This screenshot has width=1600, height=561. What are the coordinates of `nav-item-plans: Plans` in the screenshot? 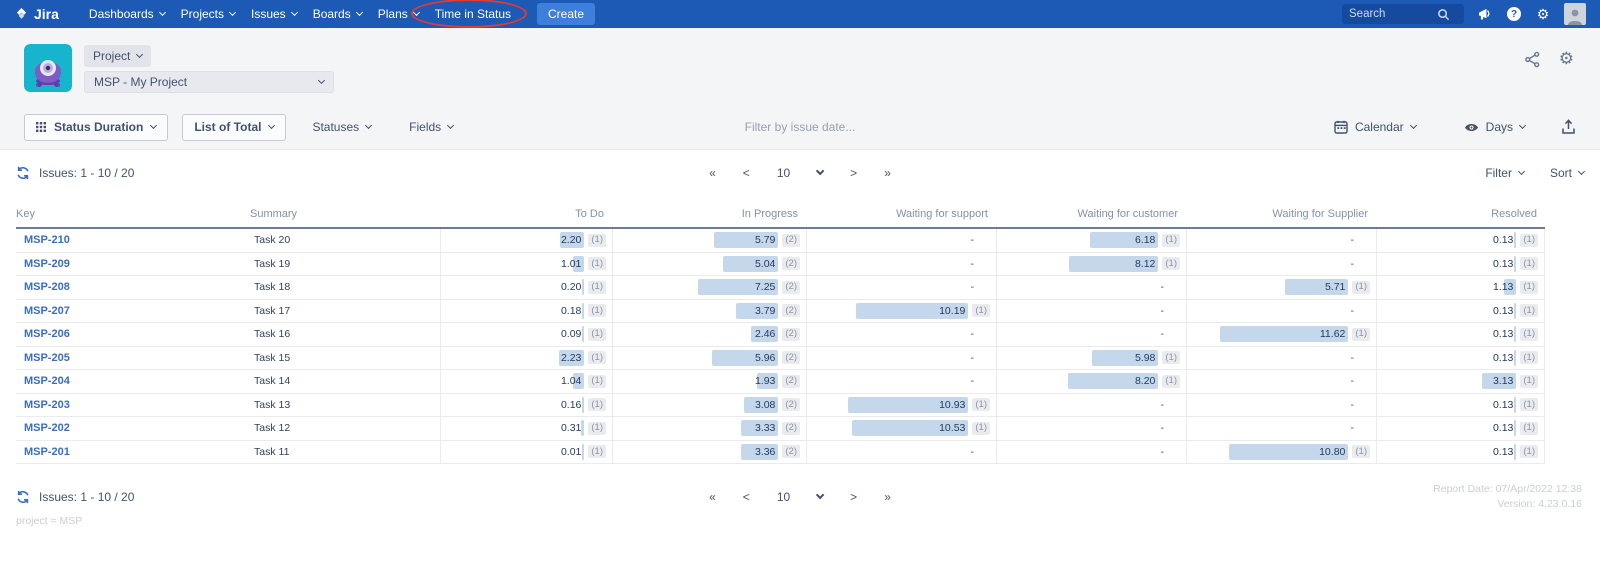 It's located at (398, 14).